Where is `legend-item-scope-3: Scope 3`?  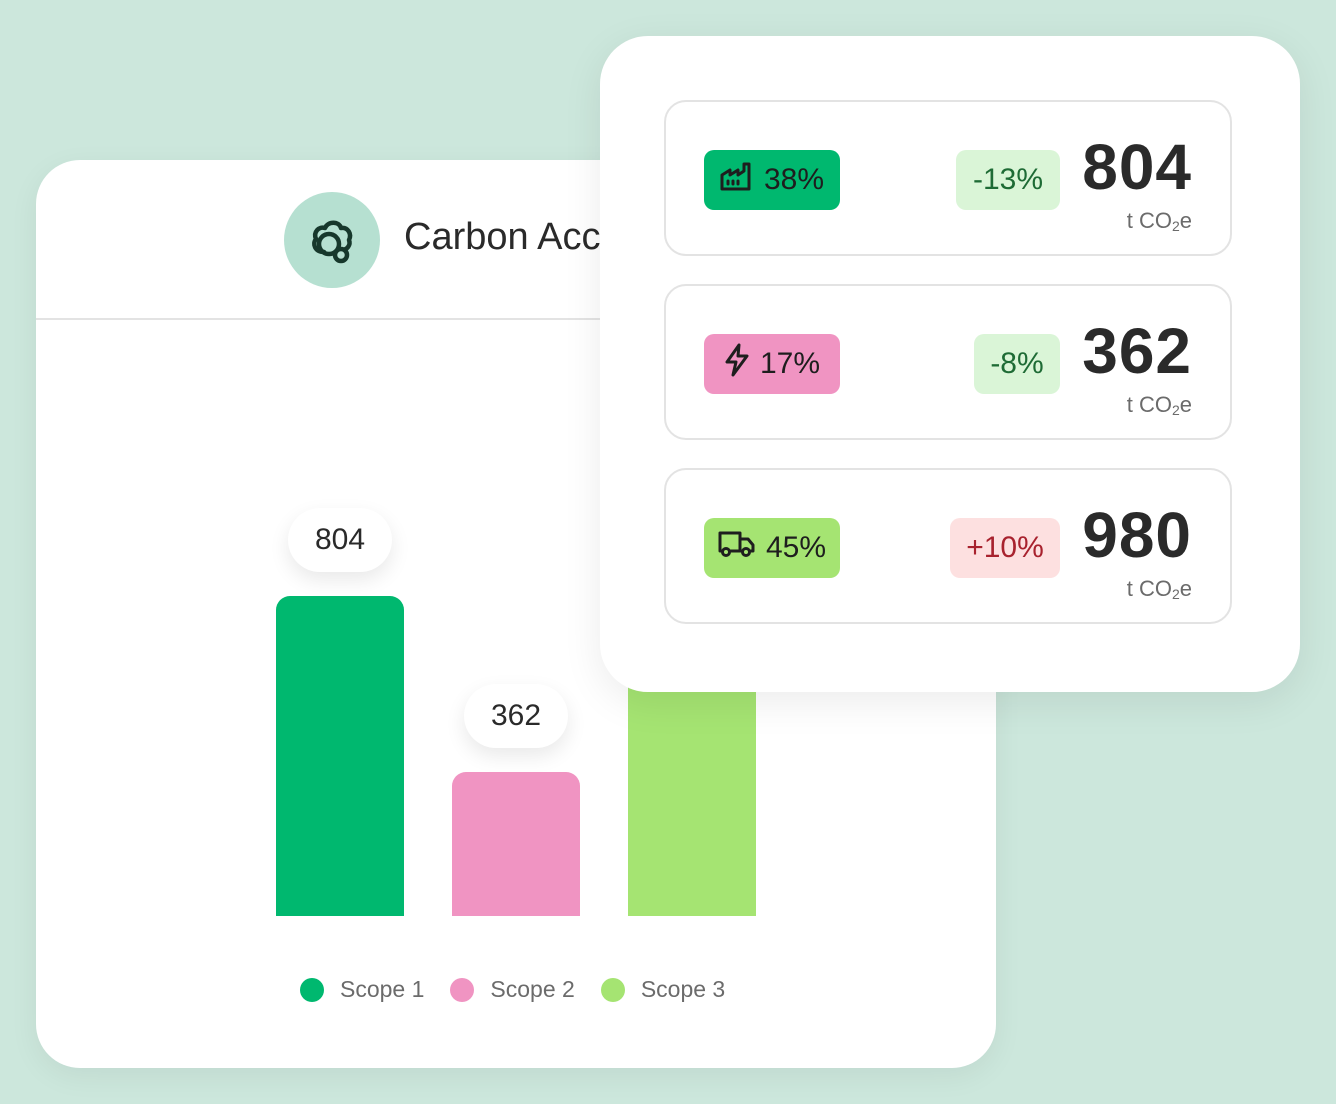 legend-item-scope-3: Scope 3 is located at coordinates (663, 989).